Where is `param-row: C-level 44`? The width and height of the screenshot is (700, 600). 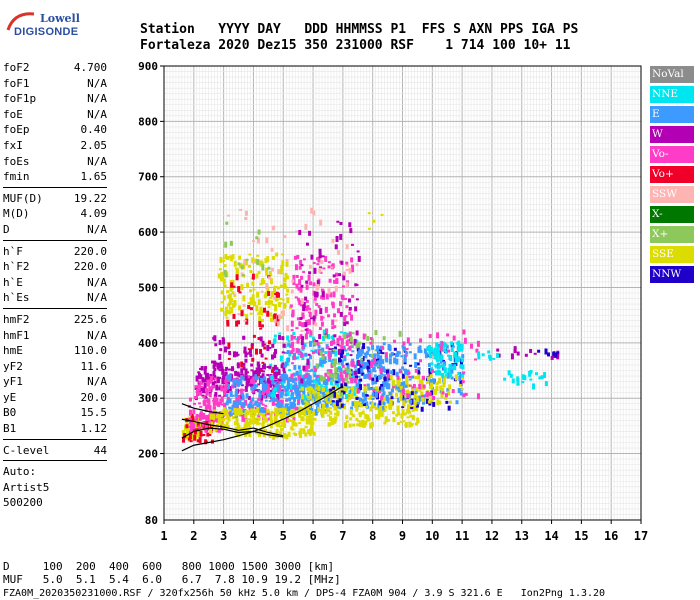
param-row: C-level 44 is located at coordinates (55, 451).